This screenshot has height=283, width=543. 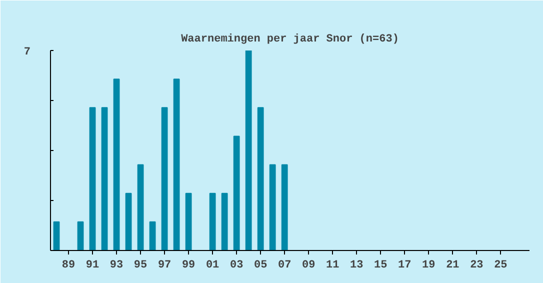 What do you see at coordinates (165, 266) in the screenshot?
I see `x-tick-label: 97` at bounding box center [165, 266].